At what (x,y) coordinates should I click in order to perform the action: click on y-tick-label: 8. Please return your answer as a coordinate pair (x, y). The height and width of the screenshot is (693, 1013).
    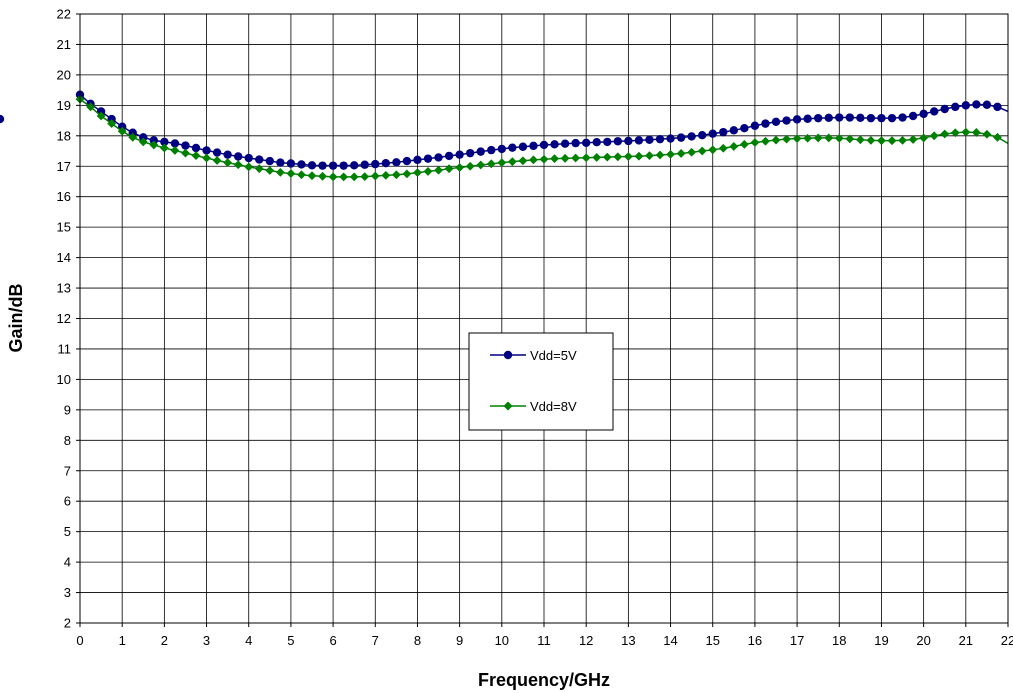
    Looking at the image, I should click on (67, 440).